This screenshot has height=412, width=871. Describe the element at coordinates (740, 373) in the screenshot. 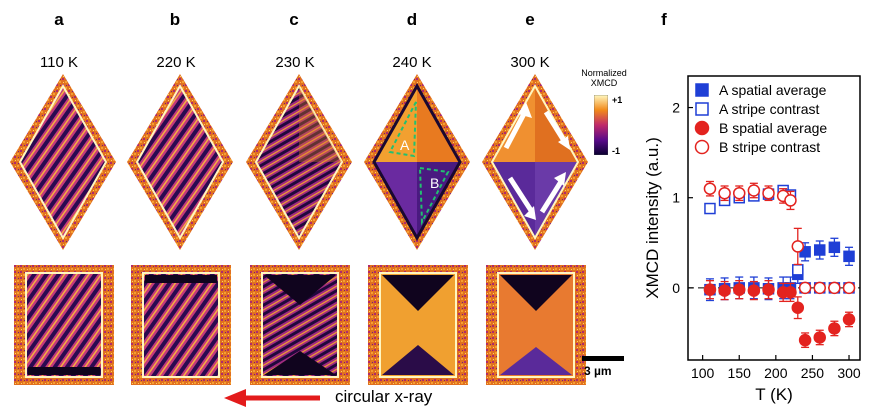

I see `x-tick-label: 150` at that location.